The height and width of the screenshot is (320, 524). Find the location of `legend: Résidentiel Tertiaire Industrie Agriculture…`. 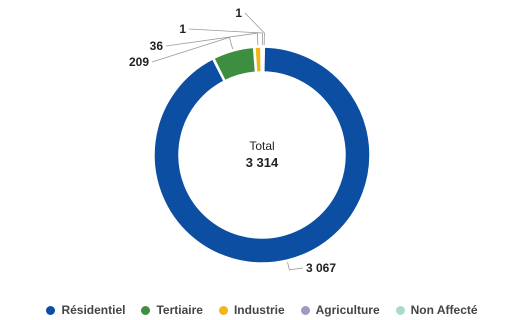

legend: Résidentiel Tertiaire Industrie Agriculture… is located at coordinates (262, 310).